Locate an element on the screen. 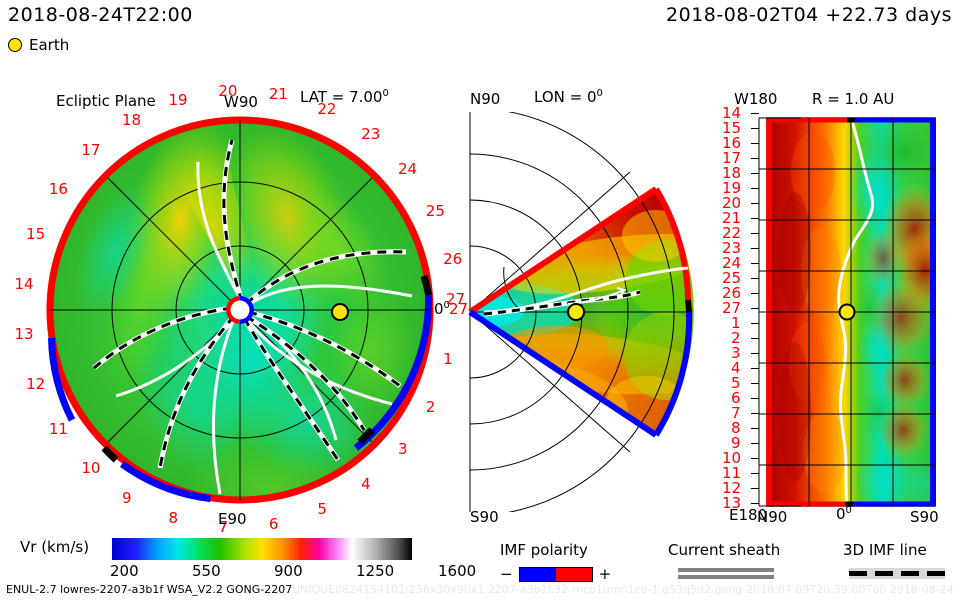 The height and width of the screenshot is (600, 960). one-au-ytick-4: 4 is located at coordinates (736, 368).